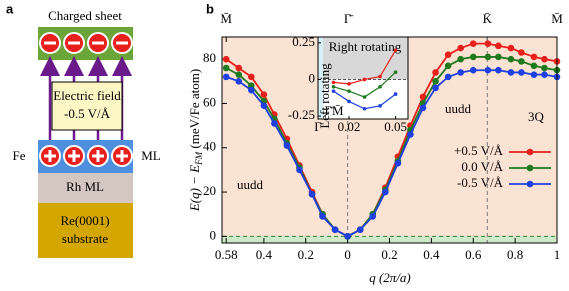 This screenshot has height=291, width=569. Describe the element at coordinates (479, 150) in the screenshot. I see `legend-label: +0.5 V/Å` at that location.